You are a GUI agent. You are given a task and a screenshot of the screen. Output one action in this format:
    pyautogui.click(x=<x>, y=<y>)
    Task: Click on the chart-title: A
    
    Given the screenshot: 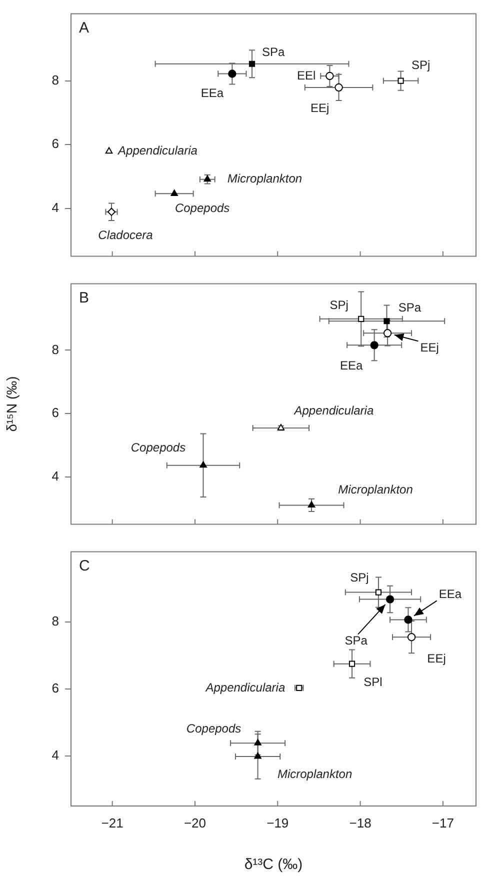 What is the action you would take?
    pyautogui.click(x=84, y=27)
    